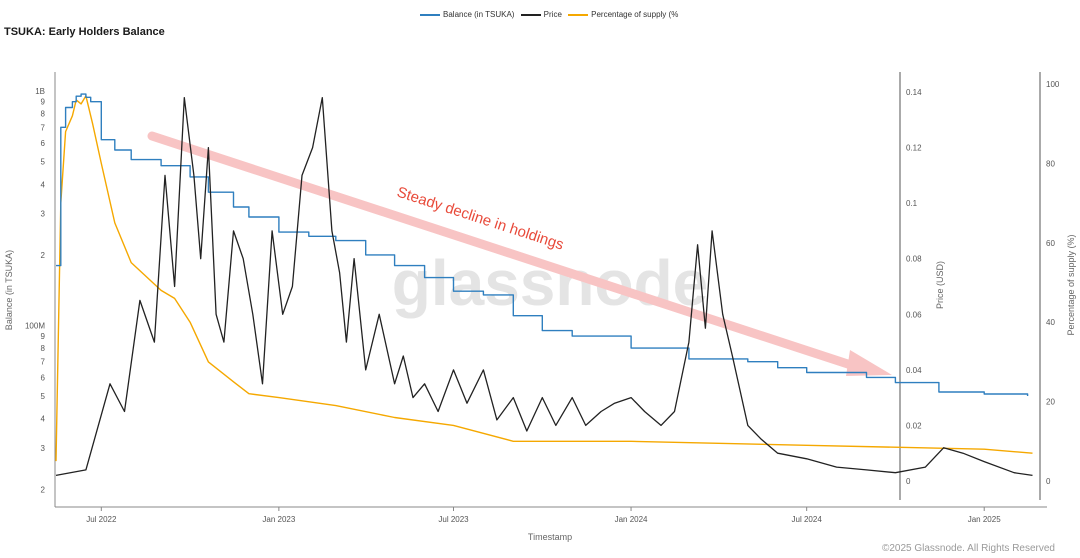 The width and height of the screenshot is (1080, 558). Describe the element at coordinates (453, 519) in the screenshot. I see `x-tick-label: Jul 2023` at that location.